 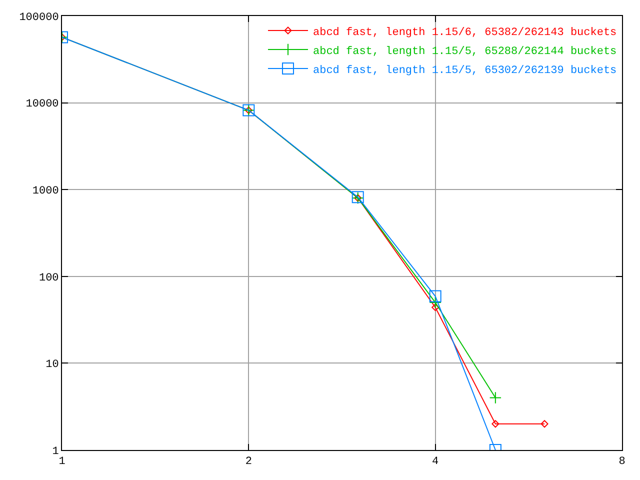 I want to click on legend-label: abcd fast, length 1.15/5, 65302/262139 buckets, so click(x=465, y=70).